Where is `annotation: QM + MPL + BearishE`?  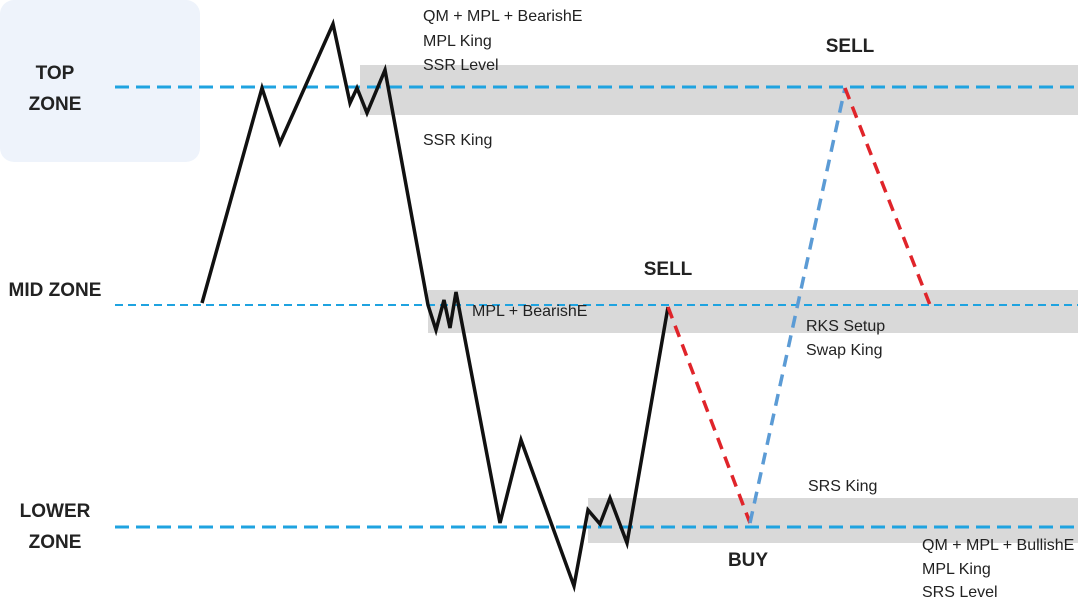 annotation: QM + MPL + BearishE is located at coordinates (502, 16).